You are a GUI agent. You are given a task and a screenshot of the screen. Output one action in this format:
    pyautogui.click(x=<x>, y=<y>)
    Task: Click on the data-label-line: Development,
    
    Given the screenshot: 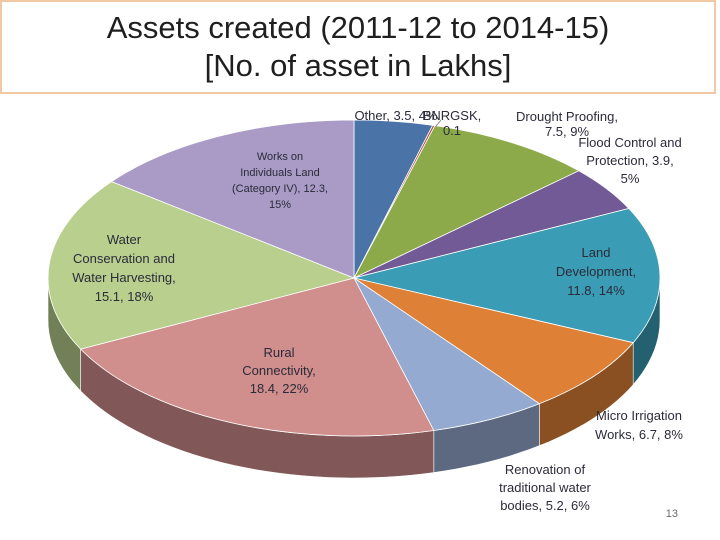 What is the action you would take?
    pyautogui.click(x=596, y=271)
    